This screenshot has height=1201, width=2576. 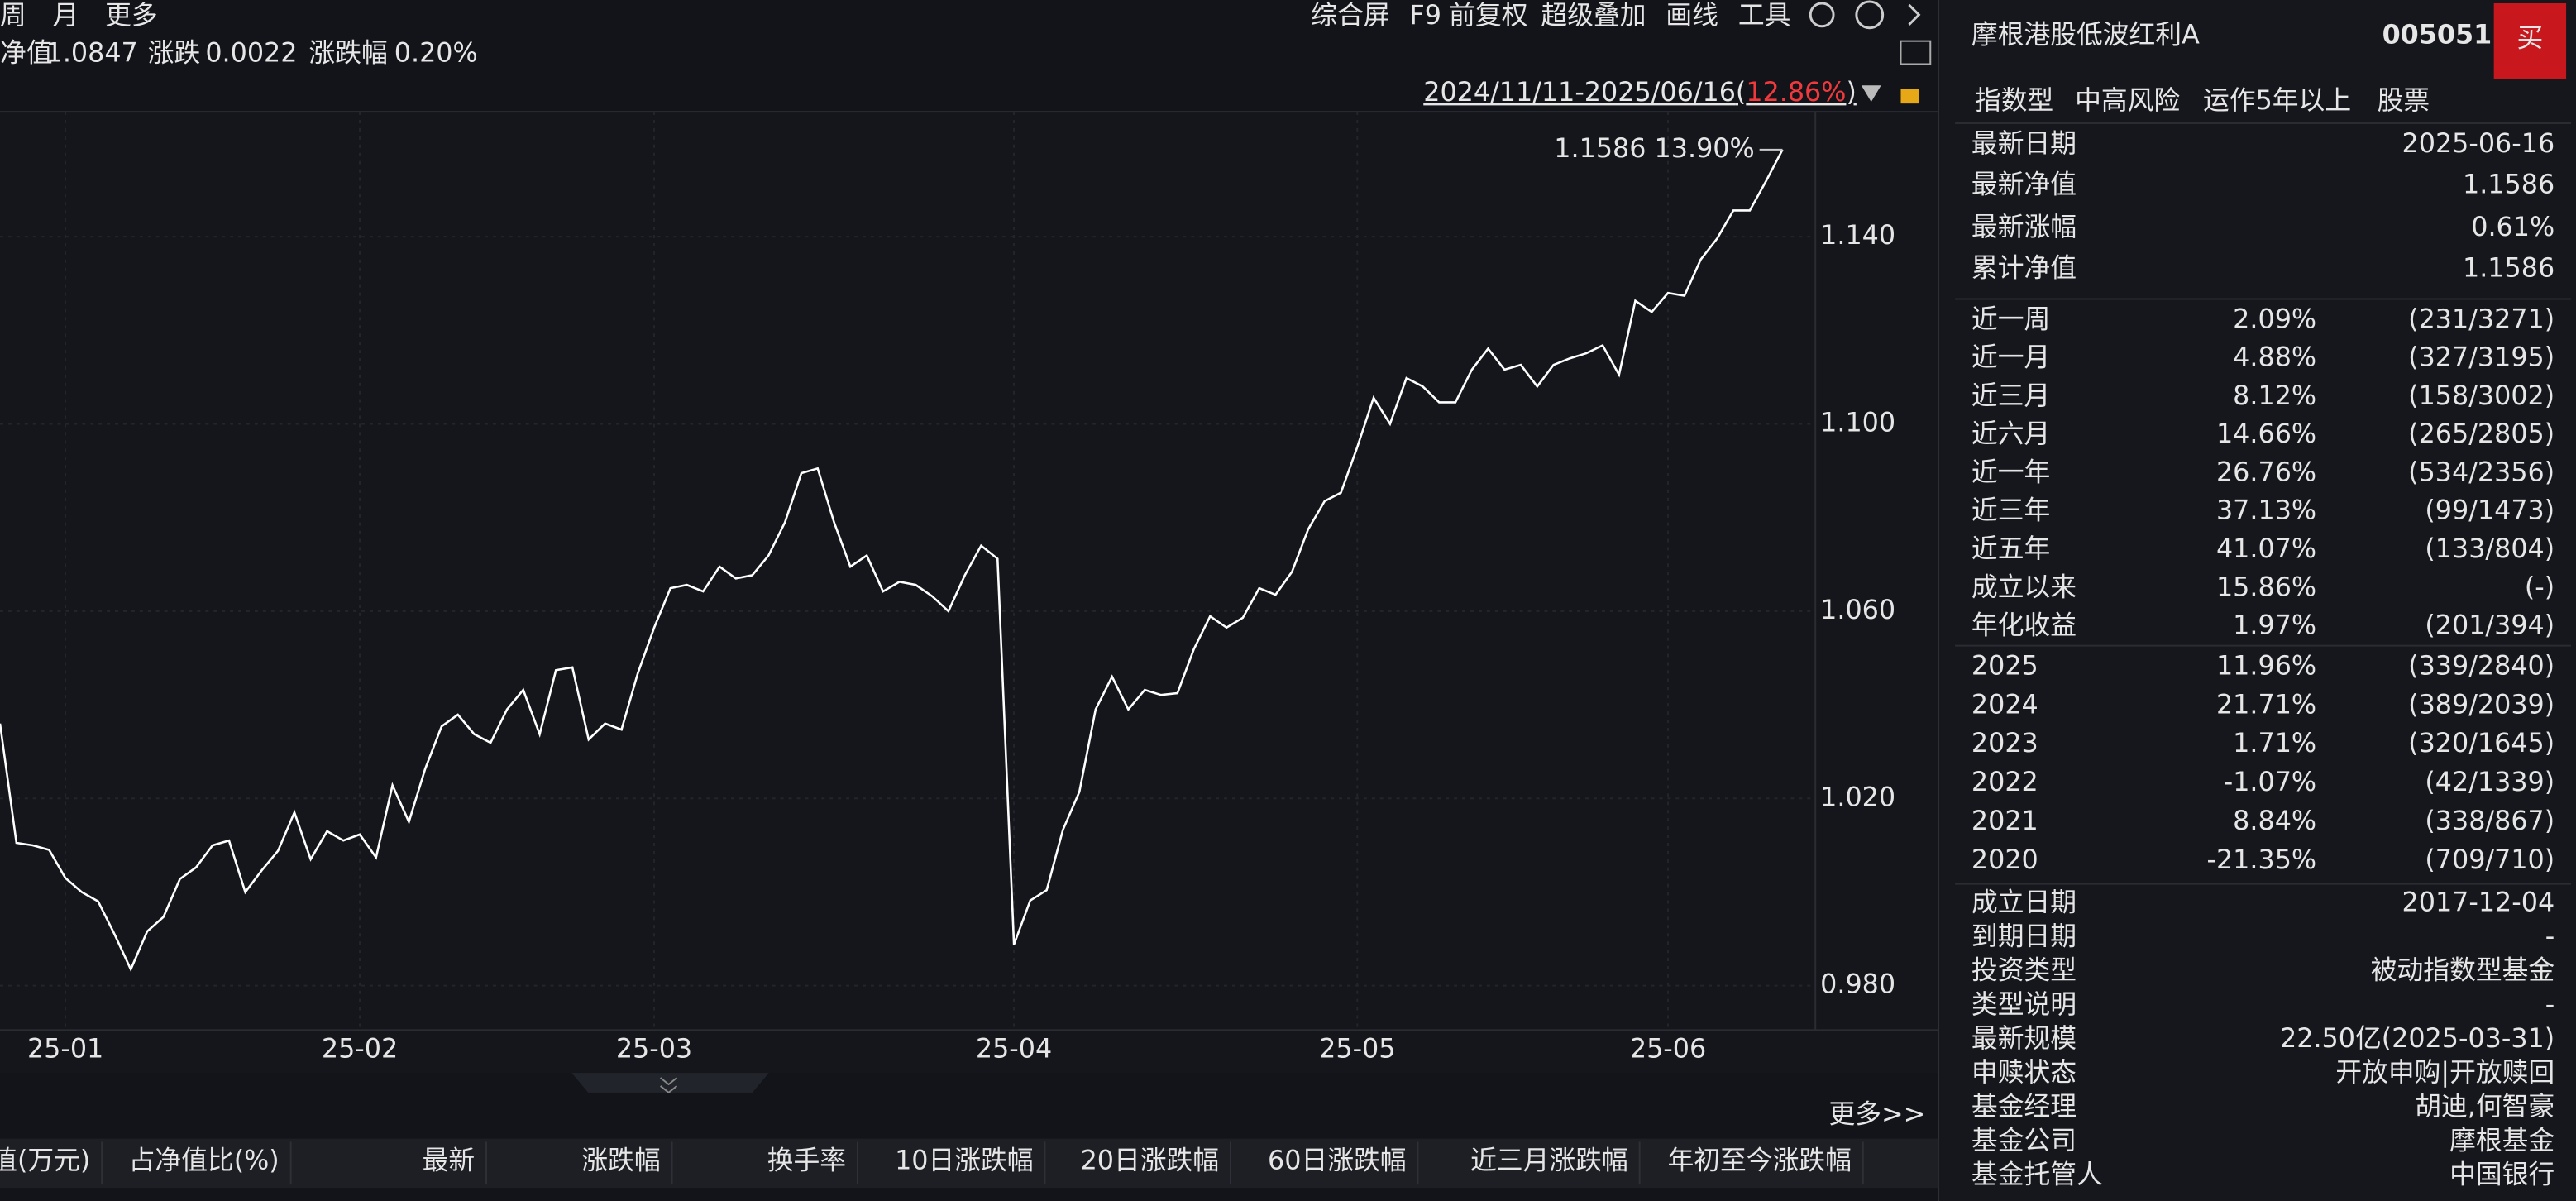 I want to click on table-header-cell: 近三月涨跌幅, so click(x=1549, y=1160).